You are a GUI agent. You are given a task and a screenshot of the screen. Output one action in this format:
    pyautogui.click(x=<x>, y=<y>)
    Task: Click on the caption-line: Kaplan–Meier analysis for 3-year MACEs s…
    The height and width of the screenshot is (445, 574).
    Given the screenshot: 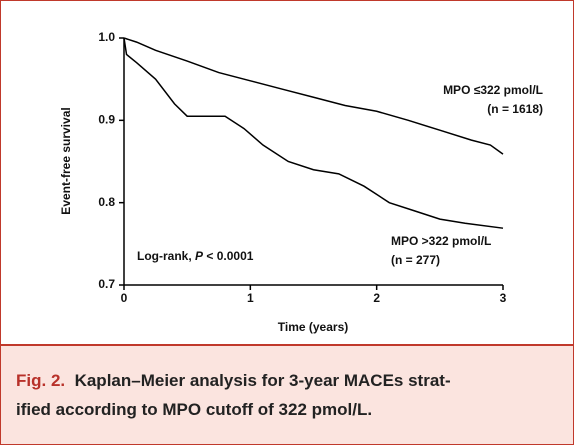 What is the action you would take?
    pyautogui.click(x=262, y=380)
    